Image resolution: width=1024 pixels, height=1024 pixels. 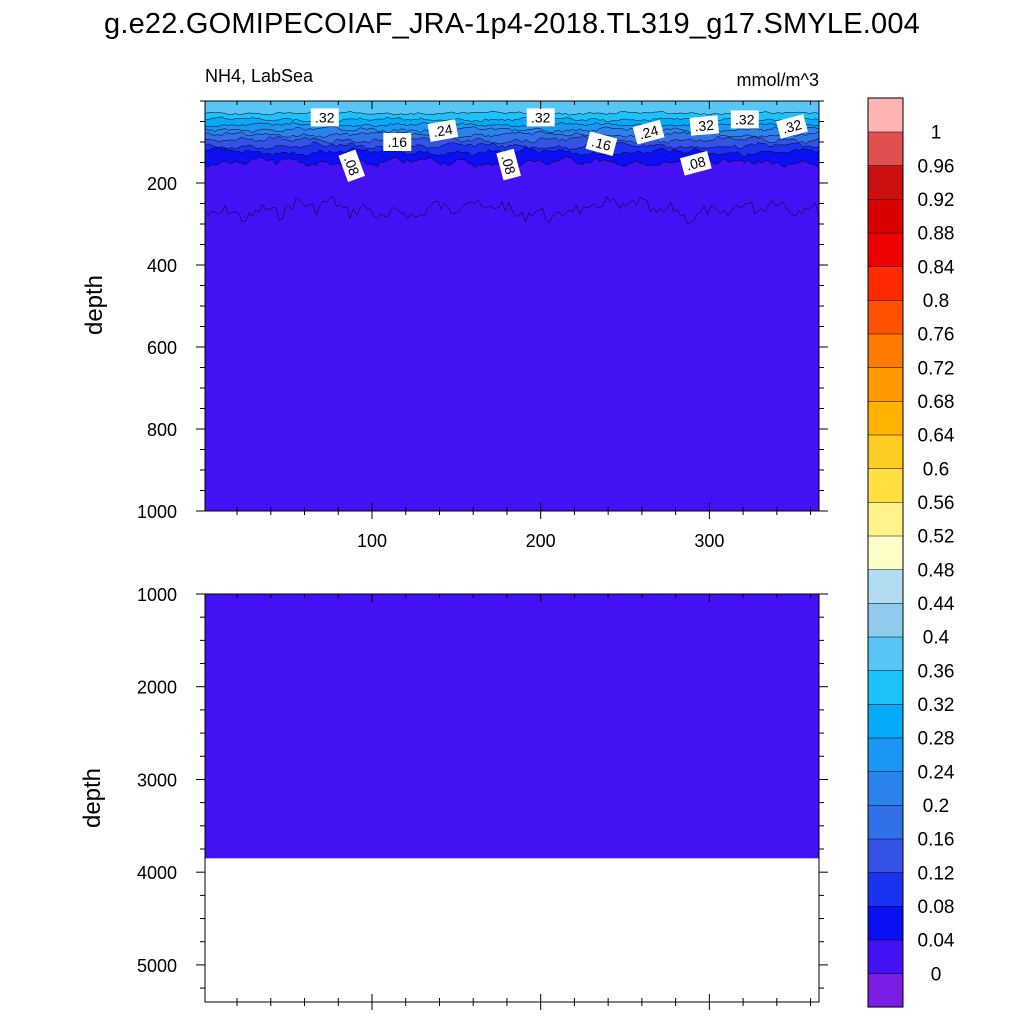 I want to click on colorbar-label: 1, so click(x=936, y=133).